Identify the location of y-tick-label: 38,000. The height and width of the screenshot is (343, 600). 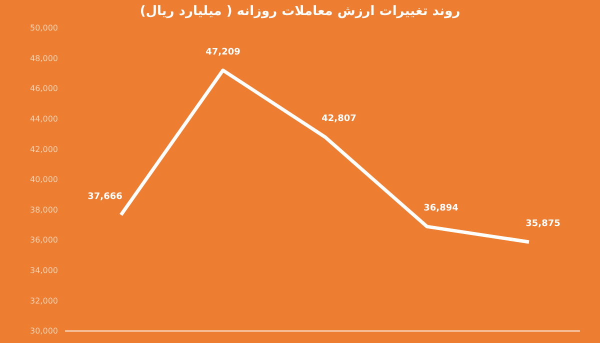
(44, 209).